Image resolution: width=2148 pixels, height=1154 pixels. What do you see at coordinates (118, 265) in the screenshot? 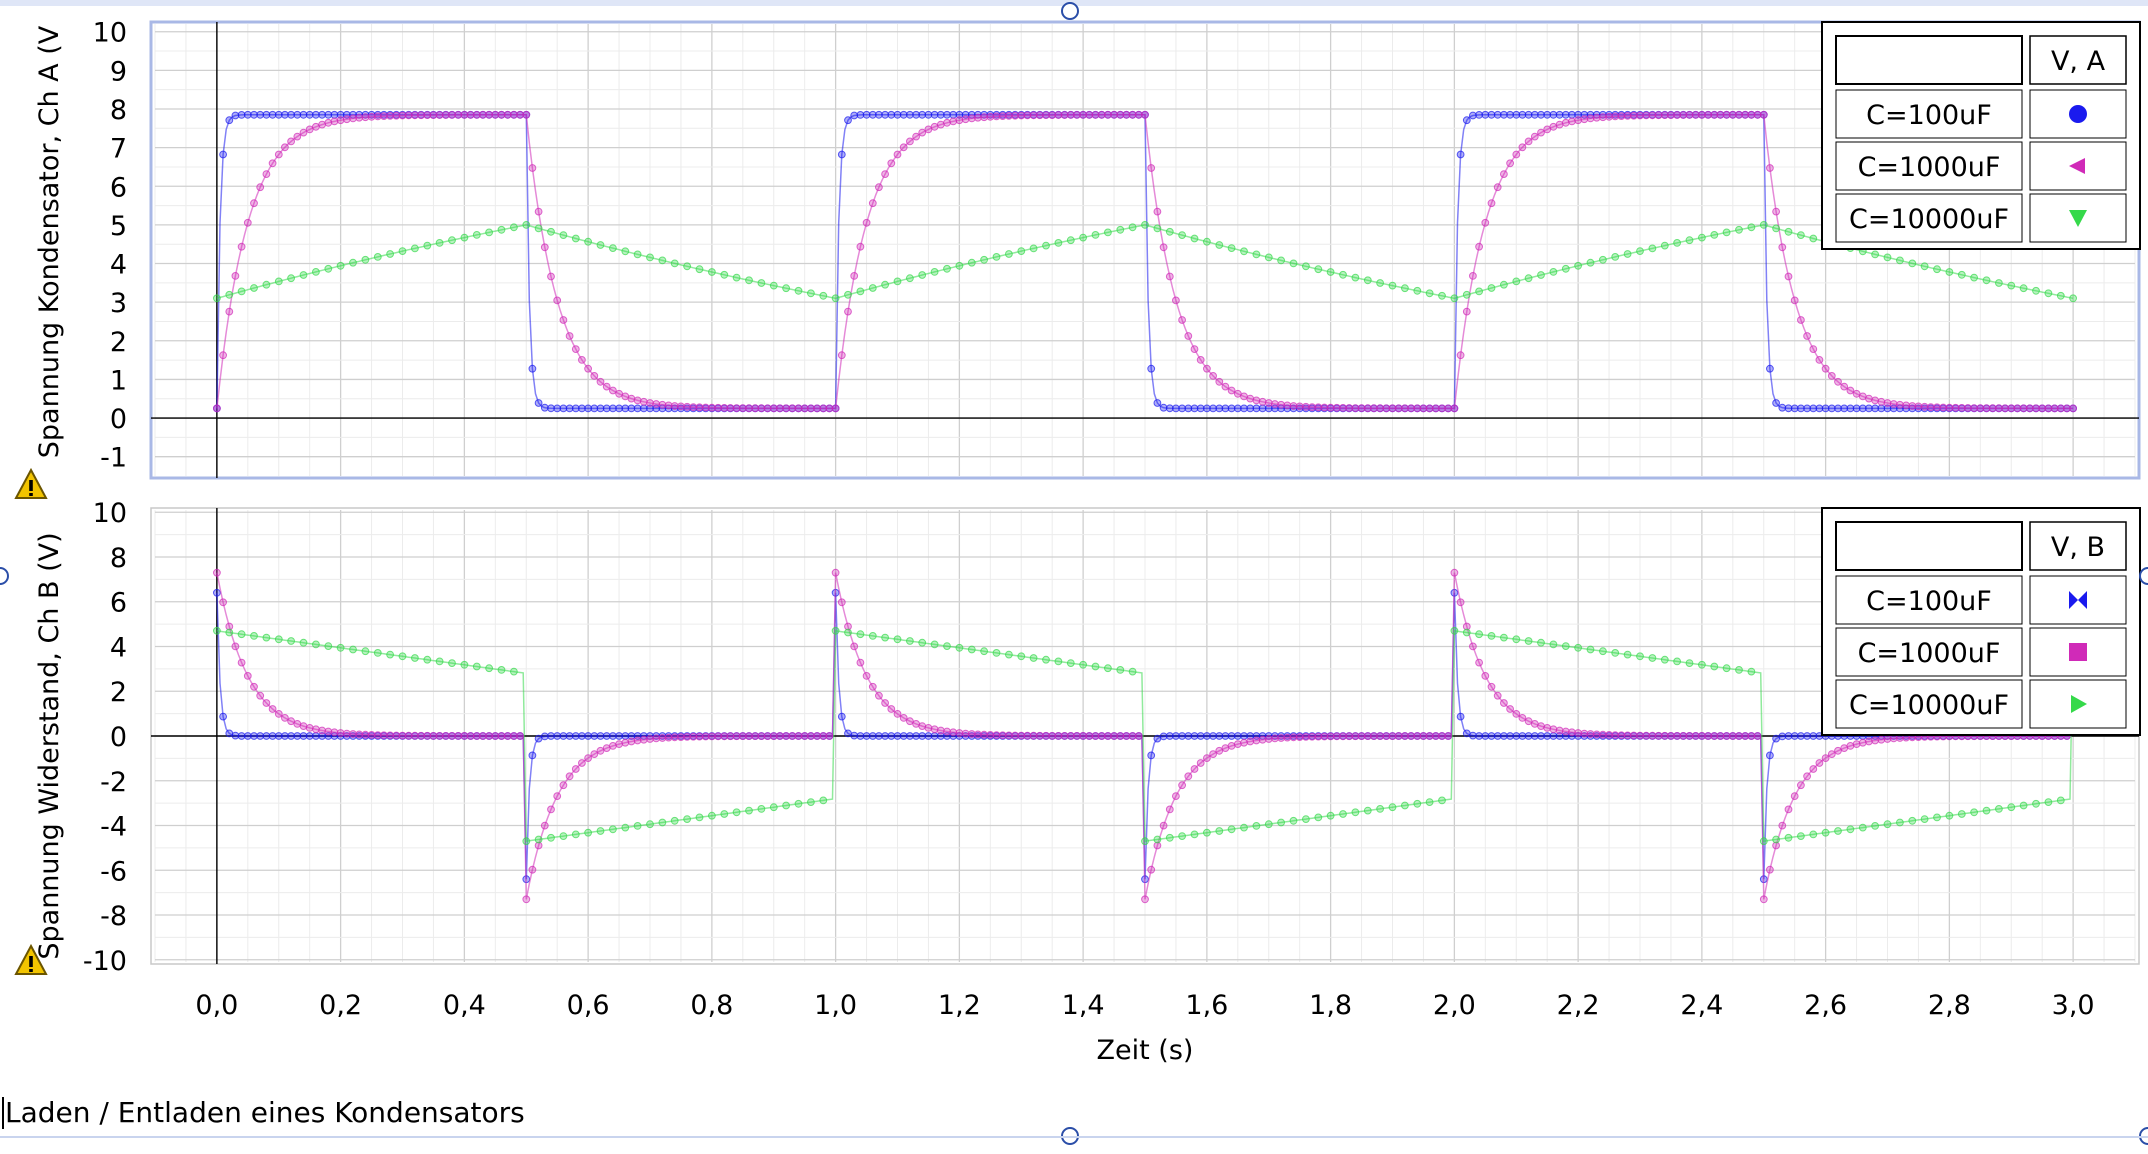
I see `y-tick-label: 4` at bounding box center [118, 265].